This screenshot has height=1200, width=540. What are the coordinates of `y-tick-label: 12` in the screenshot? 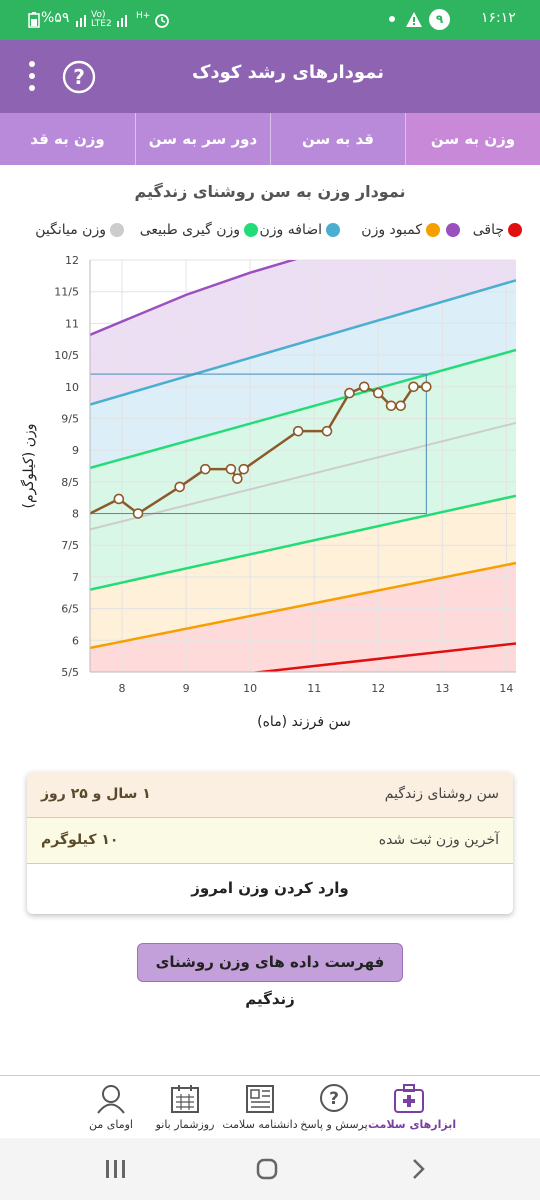 It's located at (72, 260).